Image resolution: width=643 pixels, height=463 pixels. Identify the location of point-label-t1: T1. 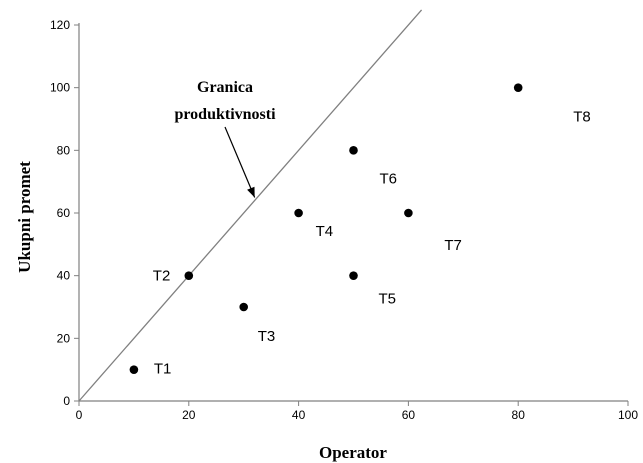
(163, 369).